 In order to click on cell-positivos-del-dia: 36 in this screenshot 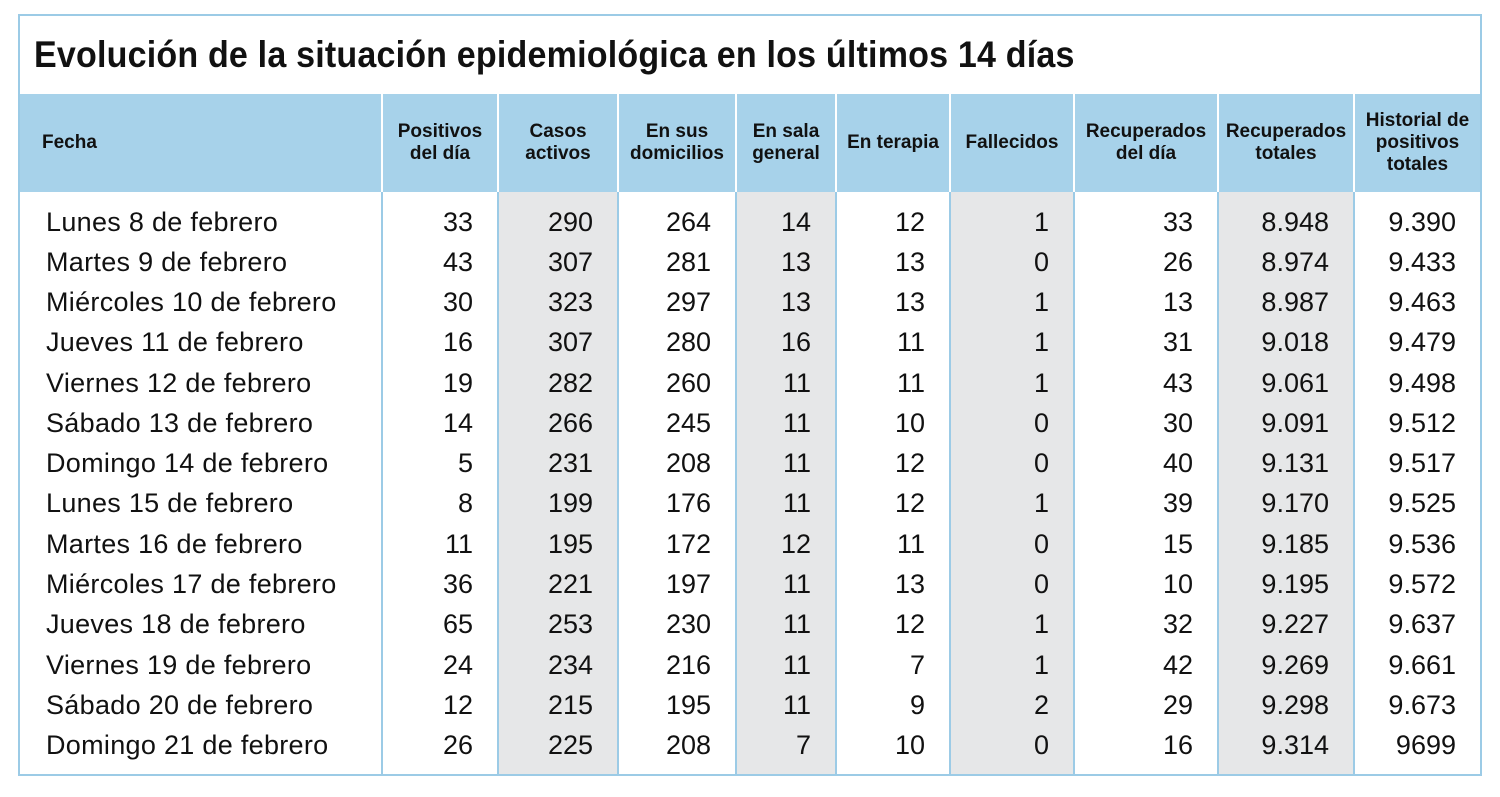, I will do `click(439, 584)`.